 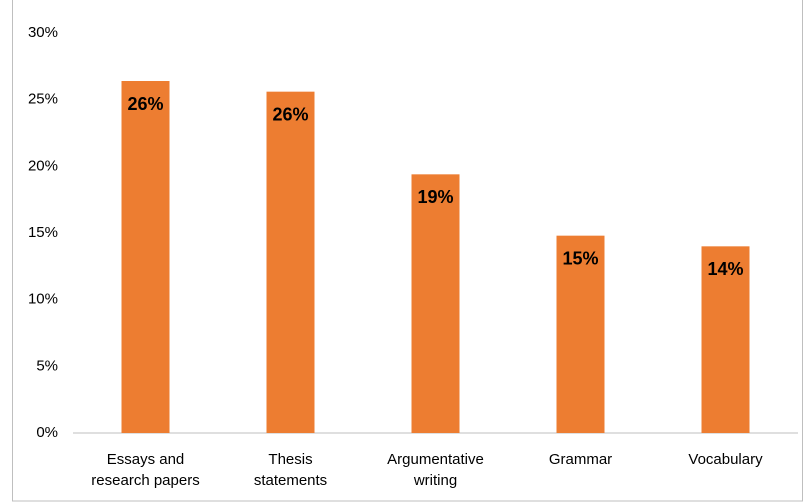 I want to click on x-tick-label: Essays and research papers, so click(x=145, y=470).